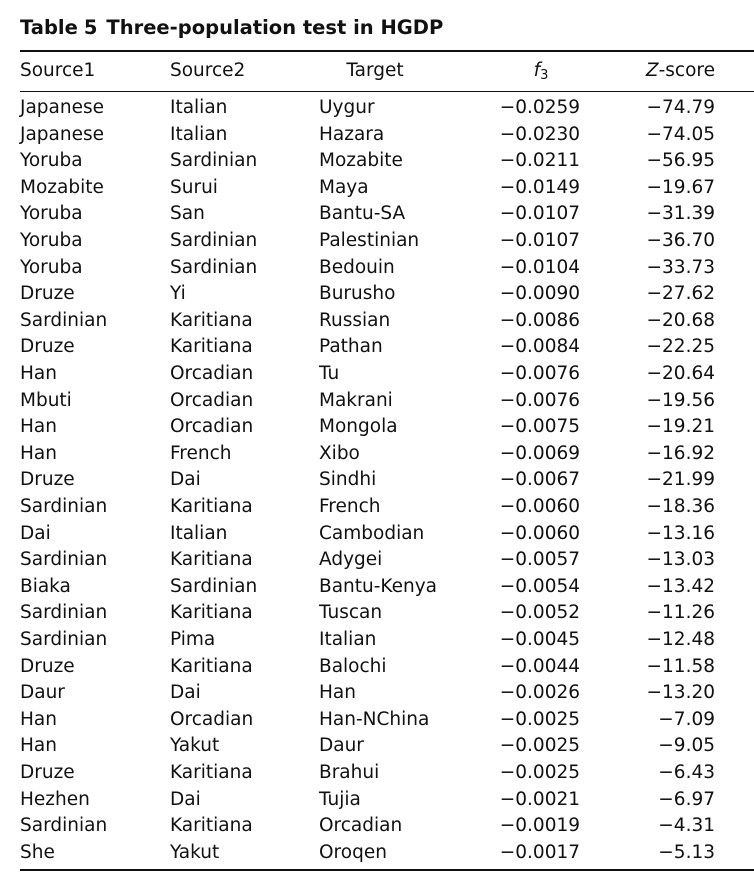  I want to click on table-row: Yoruba San Bantu-SA −0.0107 −31.39, so click(377, 214).